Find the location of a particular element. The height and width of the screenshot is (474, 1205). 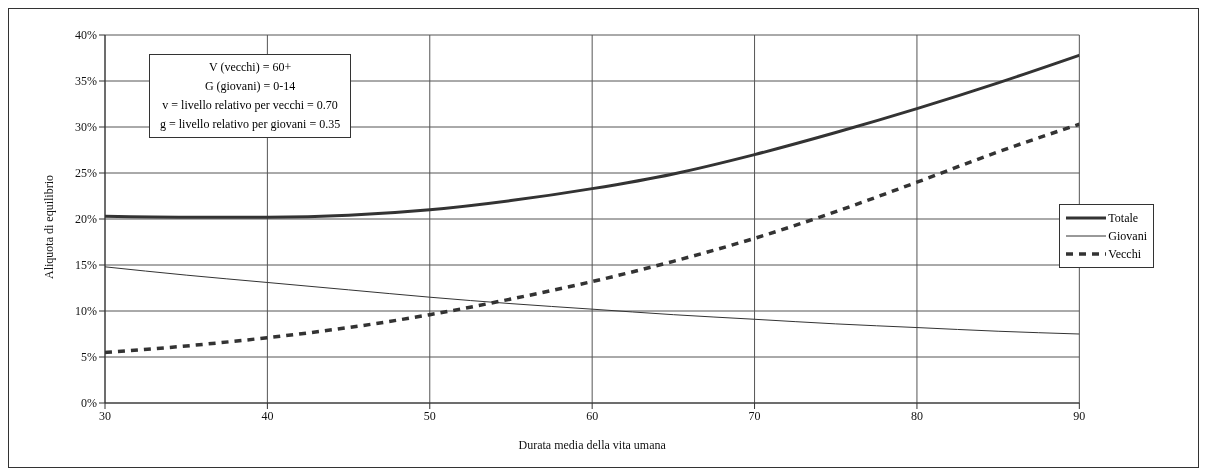

y-axis-title: Aliquota di equilibrio is located at coordinates (49, 227).